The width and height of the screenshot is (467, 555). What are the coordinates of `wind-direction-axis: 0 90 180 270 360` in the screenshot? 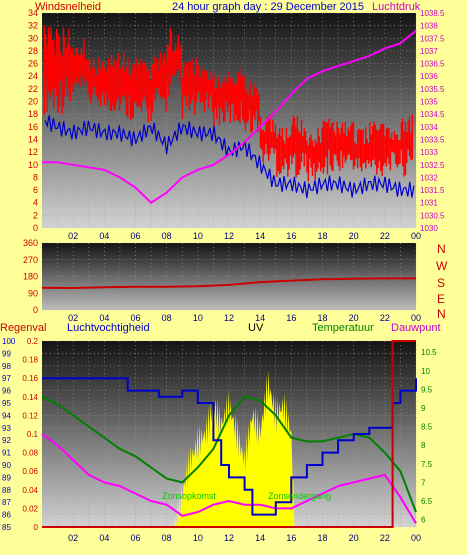 It's located at (30, 276).